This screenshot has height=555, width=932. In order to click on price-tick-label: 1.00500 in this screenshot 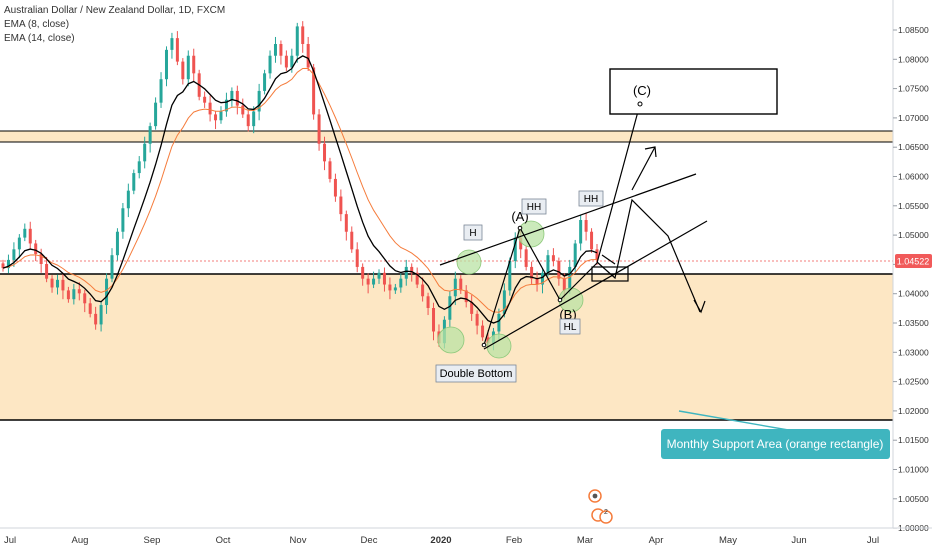, I will do `click(913, 499)`.